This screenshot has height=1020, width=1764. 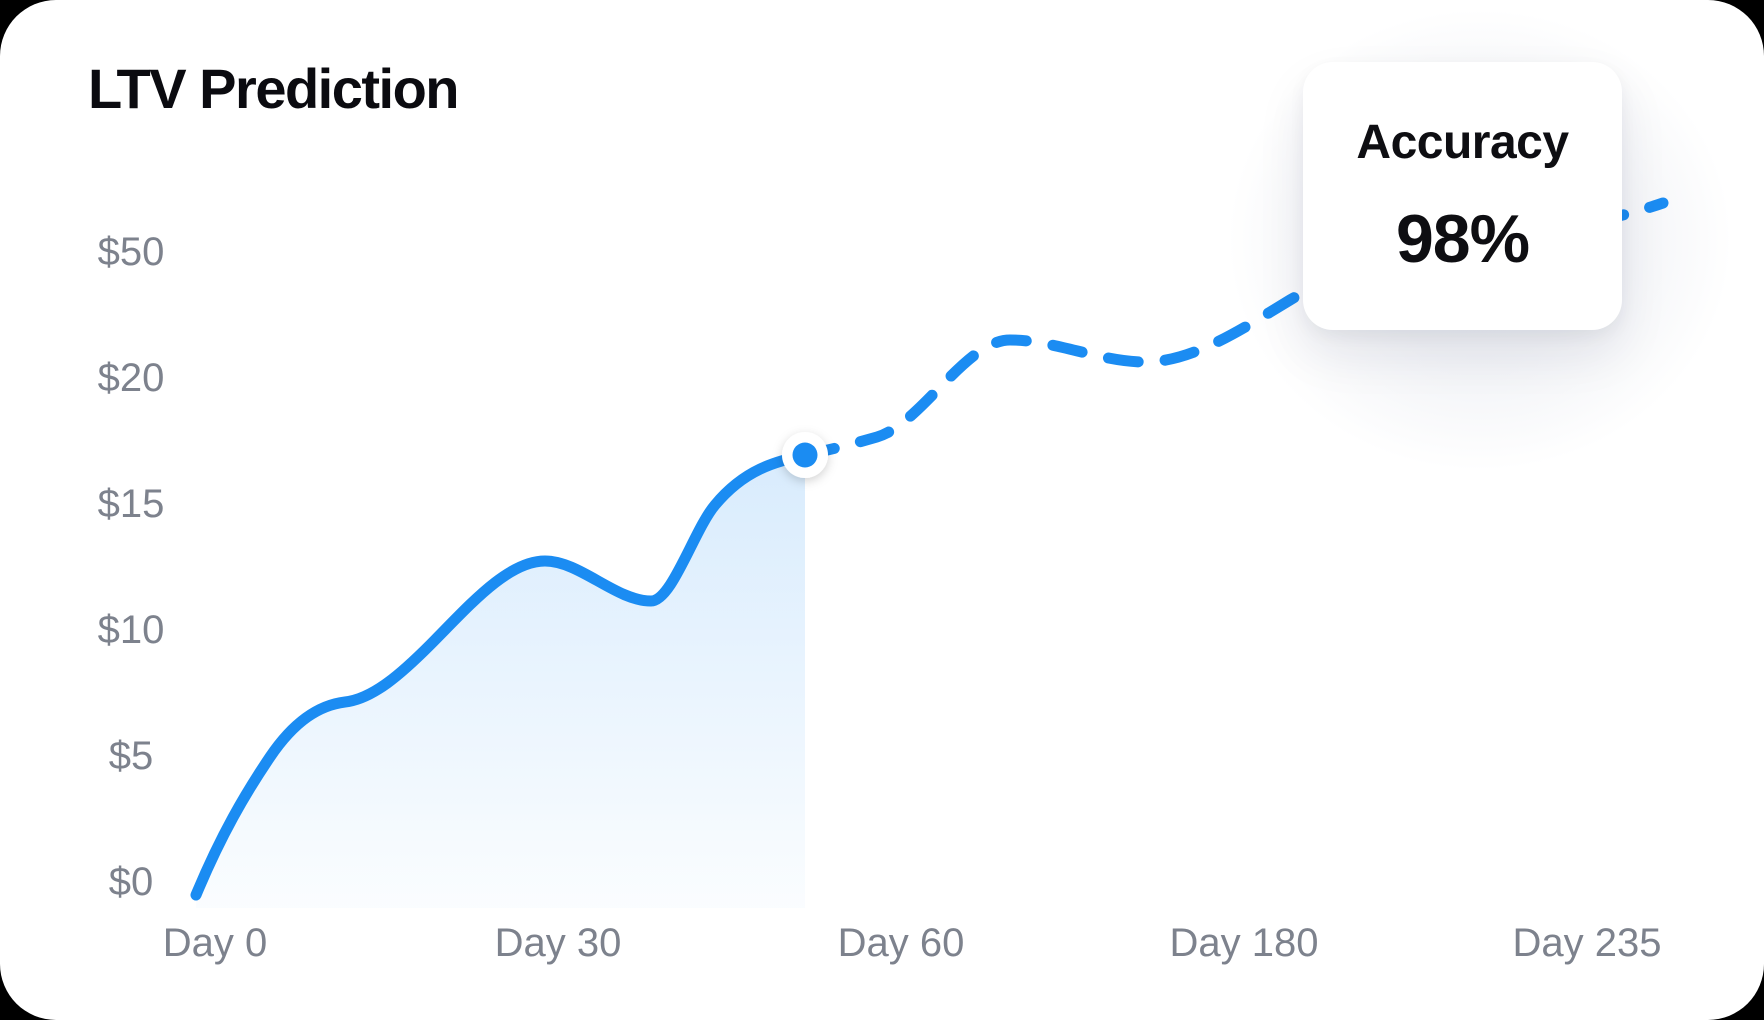 What do you see at coordinates (274, 88) in the screenshot?
I see `page-title: LTV Prediction` at bounding box center [274, 88].